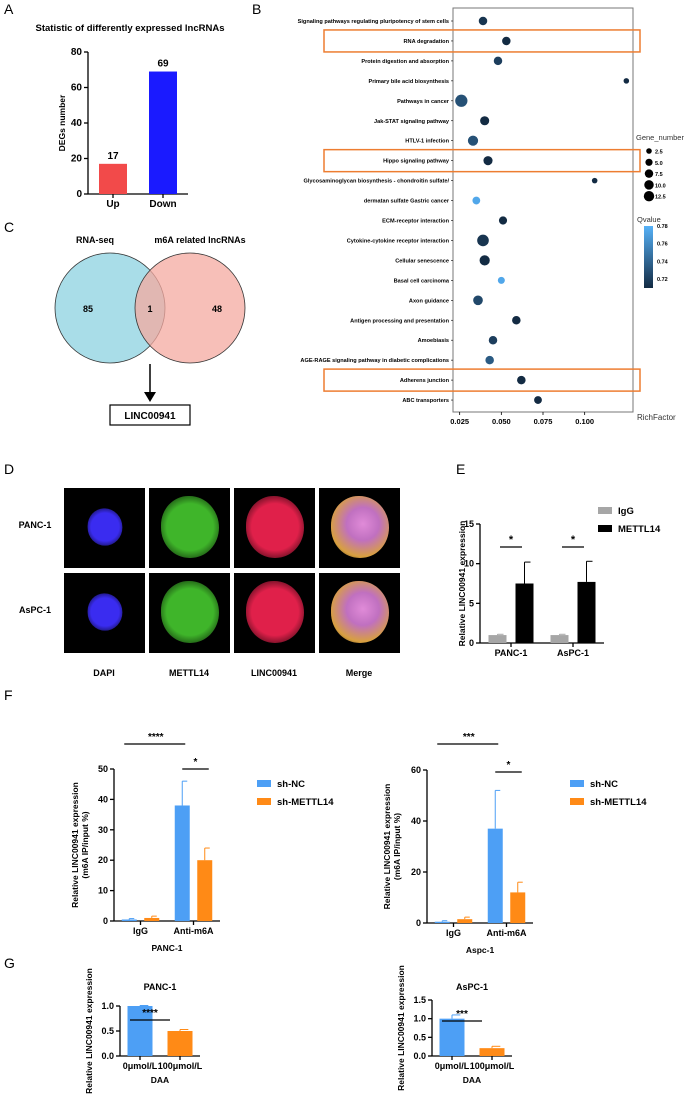  I want to click on chart-b-category-label: Jak-STAT signaling pathway, so click(412, 122).